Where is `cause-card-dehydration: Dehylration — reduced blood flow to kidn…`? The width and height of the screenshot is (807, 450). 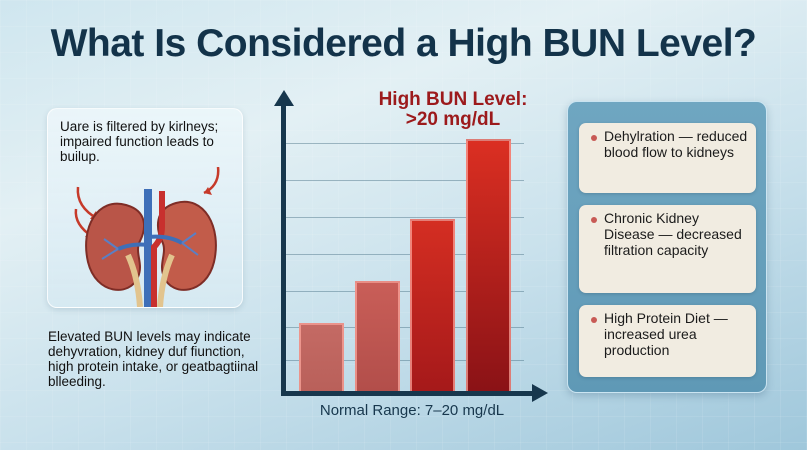
cause-card-dehydration: Dehylration — reduced blood flow to kidn… is located at coordinates (667, 158).